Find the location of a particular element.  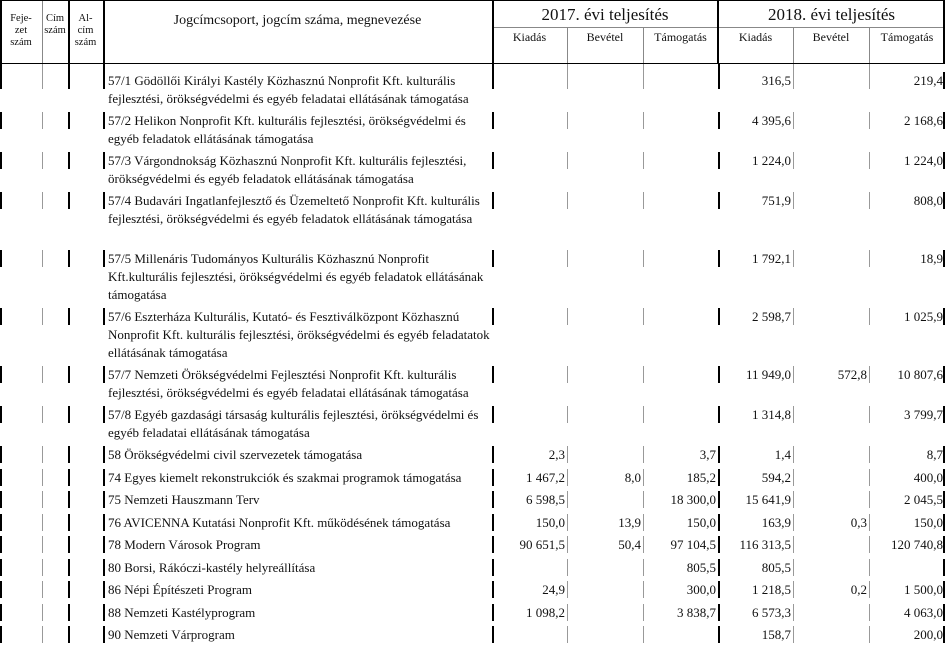

tamogatas-2017-value: 185,2 is located at coordinates (680, 477).